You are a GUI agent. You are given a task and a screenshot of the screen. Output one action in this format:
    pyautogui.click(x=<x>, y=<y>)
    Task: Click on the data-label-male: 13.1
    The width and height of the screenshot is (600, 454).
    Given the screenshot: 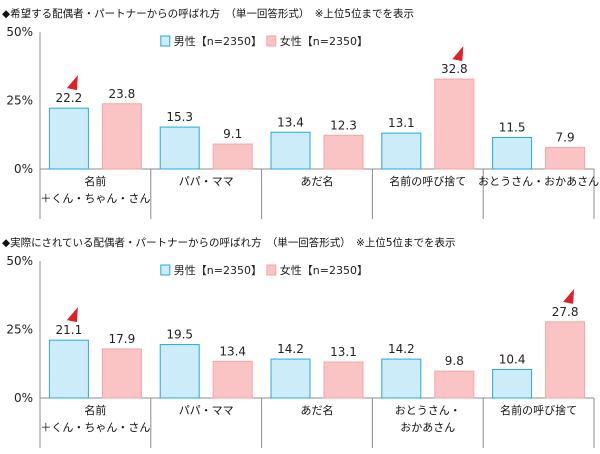 What is the action you would take?
    pyautogui.click(x=401, y=123)
    